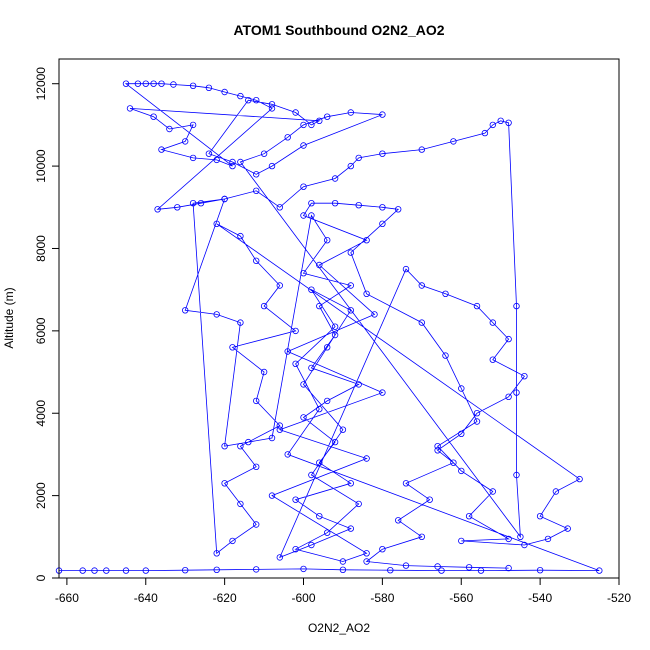  I want to click on y-axis-label: Altitude (m), so click(9, 317).